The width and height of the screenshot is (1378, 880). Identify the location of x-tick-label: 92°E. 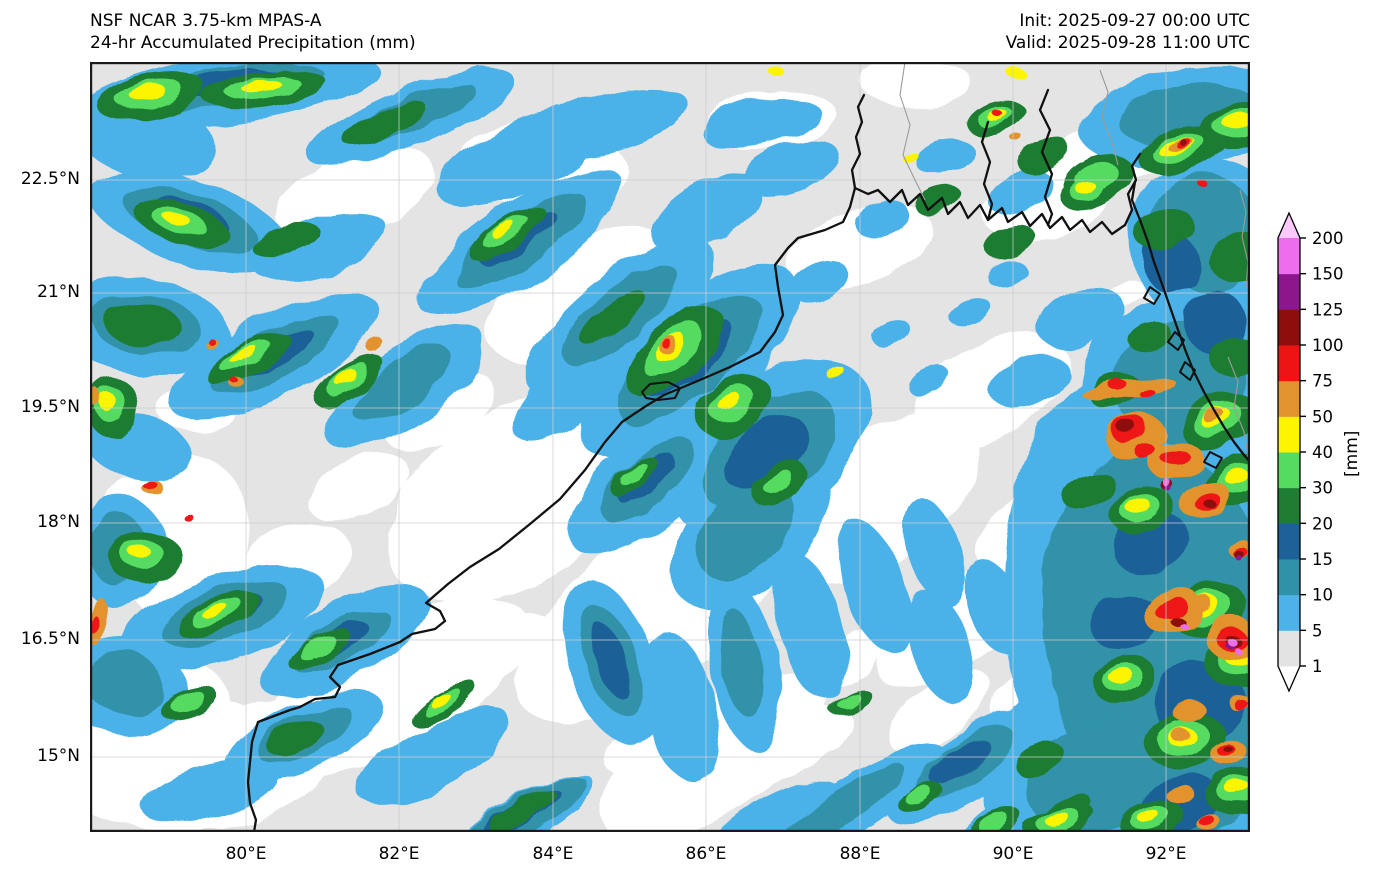
(1166, 854).